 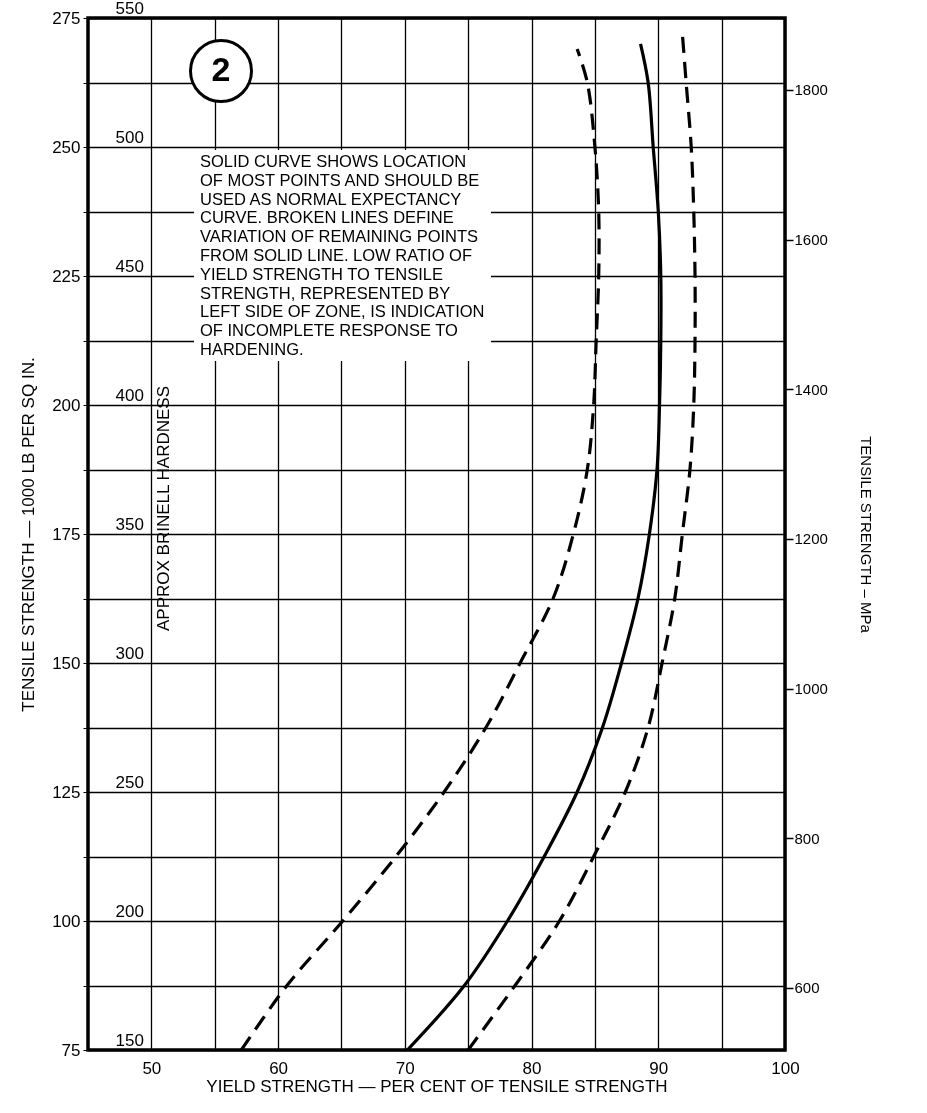 What do you see at coordinates (129, 653) in the screenshot?
I see `y3-tick-label: 300` at bounding box center [129, 653].